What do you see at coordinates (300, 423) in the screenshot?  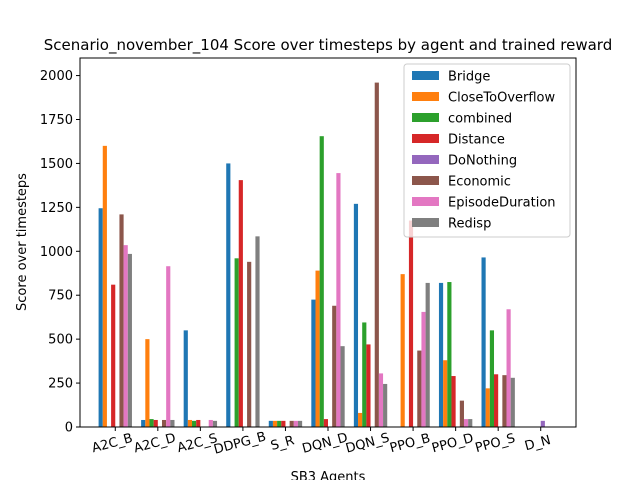 I see `bar-Redisp-S_R` at bounding box center [300, 423].